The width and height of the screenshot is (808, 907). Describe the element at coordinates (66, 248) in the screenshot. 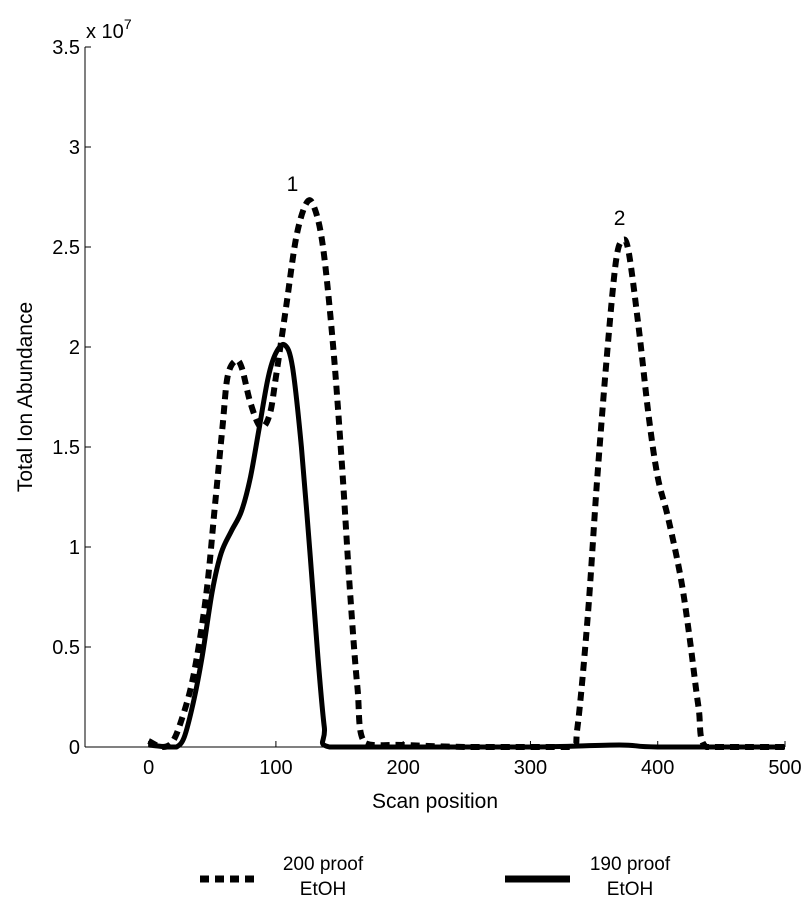

I see `y-tick-label: 2.5` at that location.